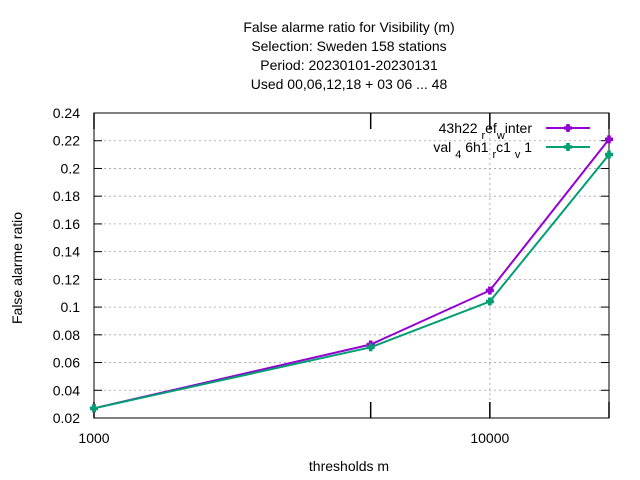 This screenshot has height=480, width=640. I want to click on y-tick-label: 0.04, so click(66, 390).